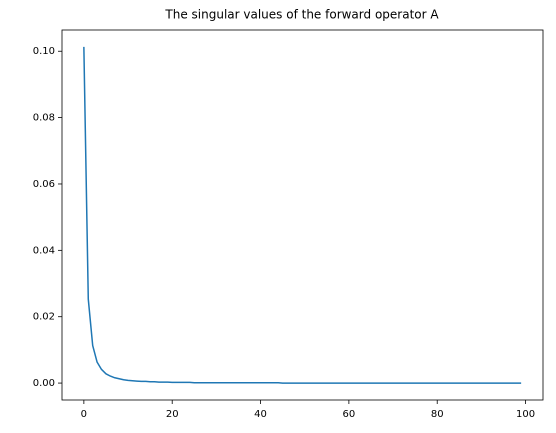 This screenshot has height=433, width=556. I want to click on x-tick-label: 0, so click(84, 414).